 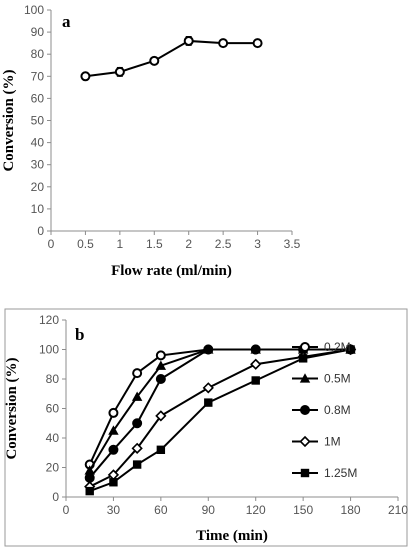 I want to click on x-tick-label: 120, so click(x=256, y=510).